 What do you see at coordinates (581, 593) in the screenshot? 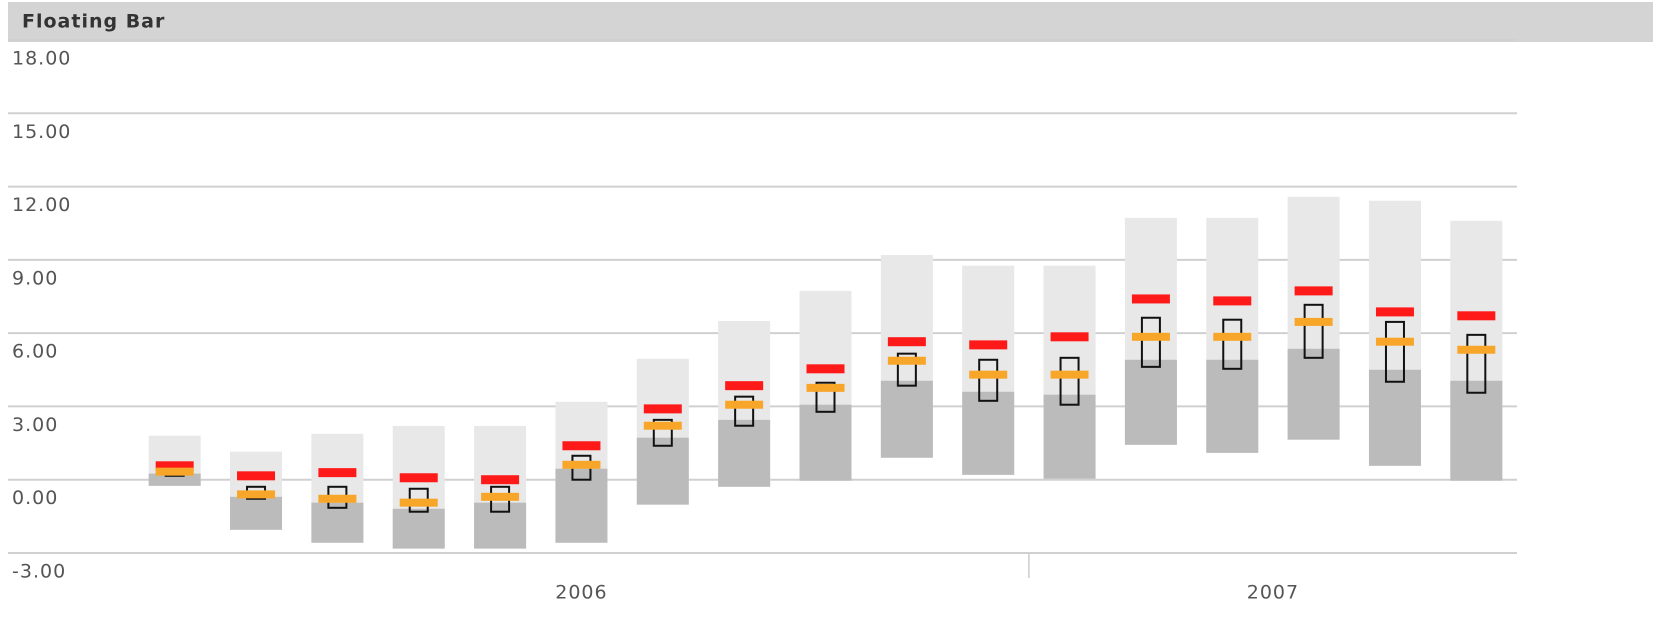
I see `x-group-label: 2006` at bounding box center [581, 593].